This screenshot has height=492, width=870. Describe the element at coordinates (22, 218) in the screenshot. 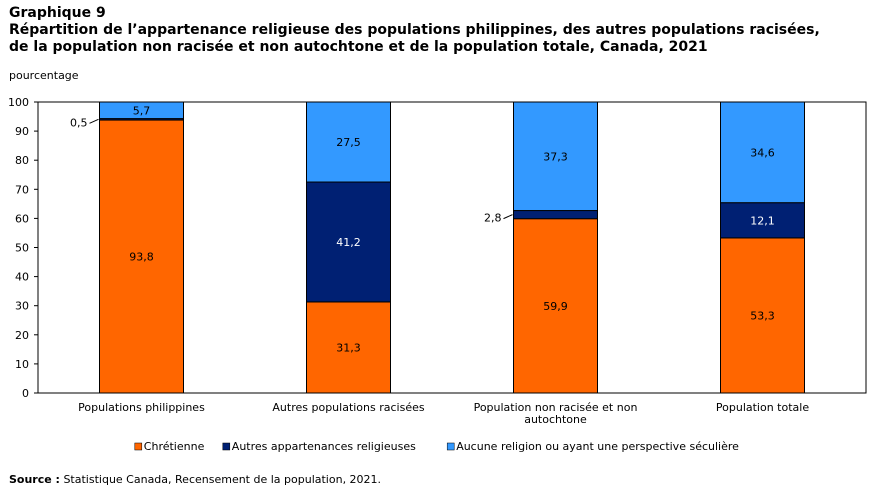

I see `y-tick-label: 60` at that location.